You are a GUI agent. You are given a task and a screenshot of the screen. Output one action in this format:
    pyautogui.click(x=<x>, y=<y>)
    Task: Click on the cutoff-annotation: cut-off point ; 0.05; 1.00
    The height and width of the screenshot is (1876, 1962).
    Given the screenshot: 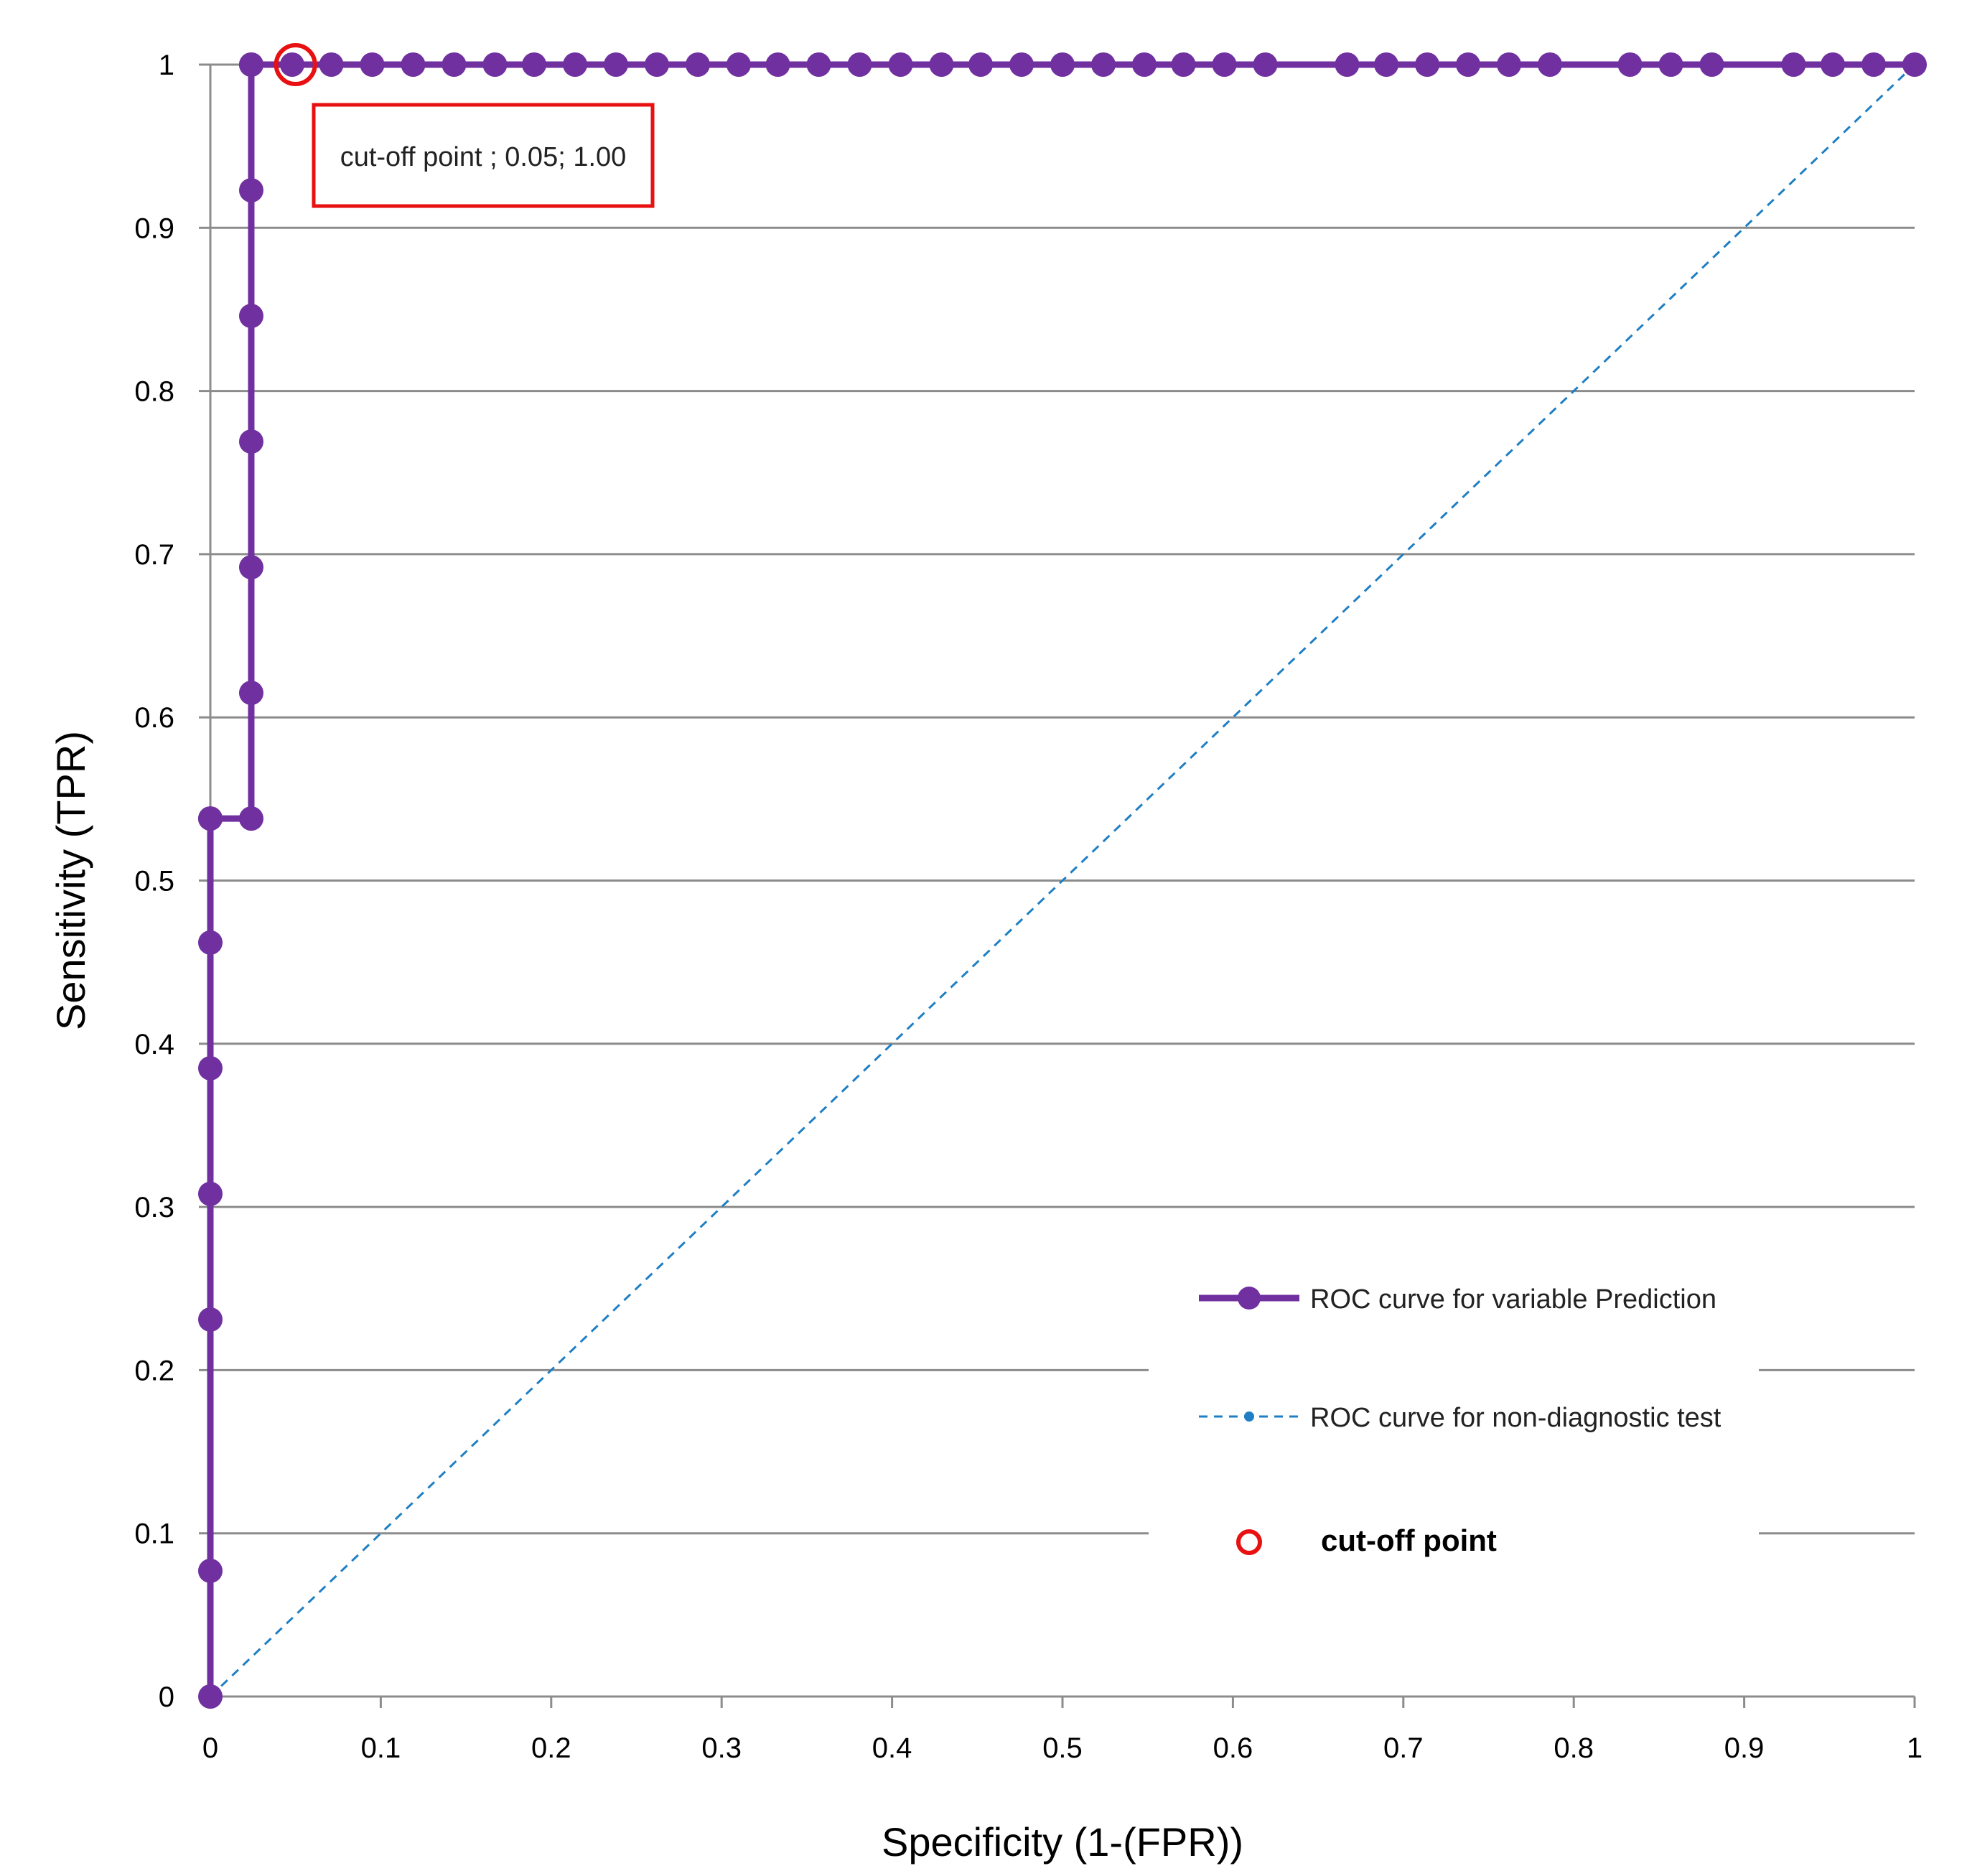 What is the action you would take?
    pyautogui.click(x=483, y=155)
    